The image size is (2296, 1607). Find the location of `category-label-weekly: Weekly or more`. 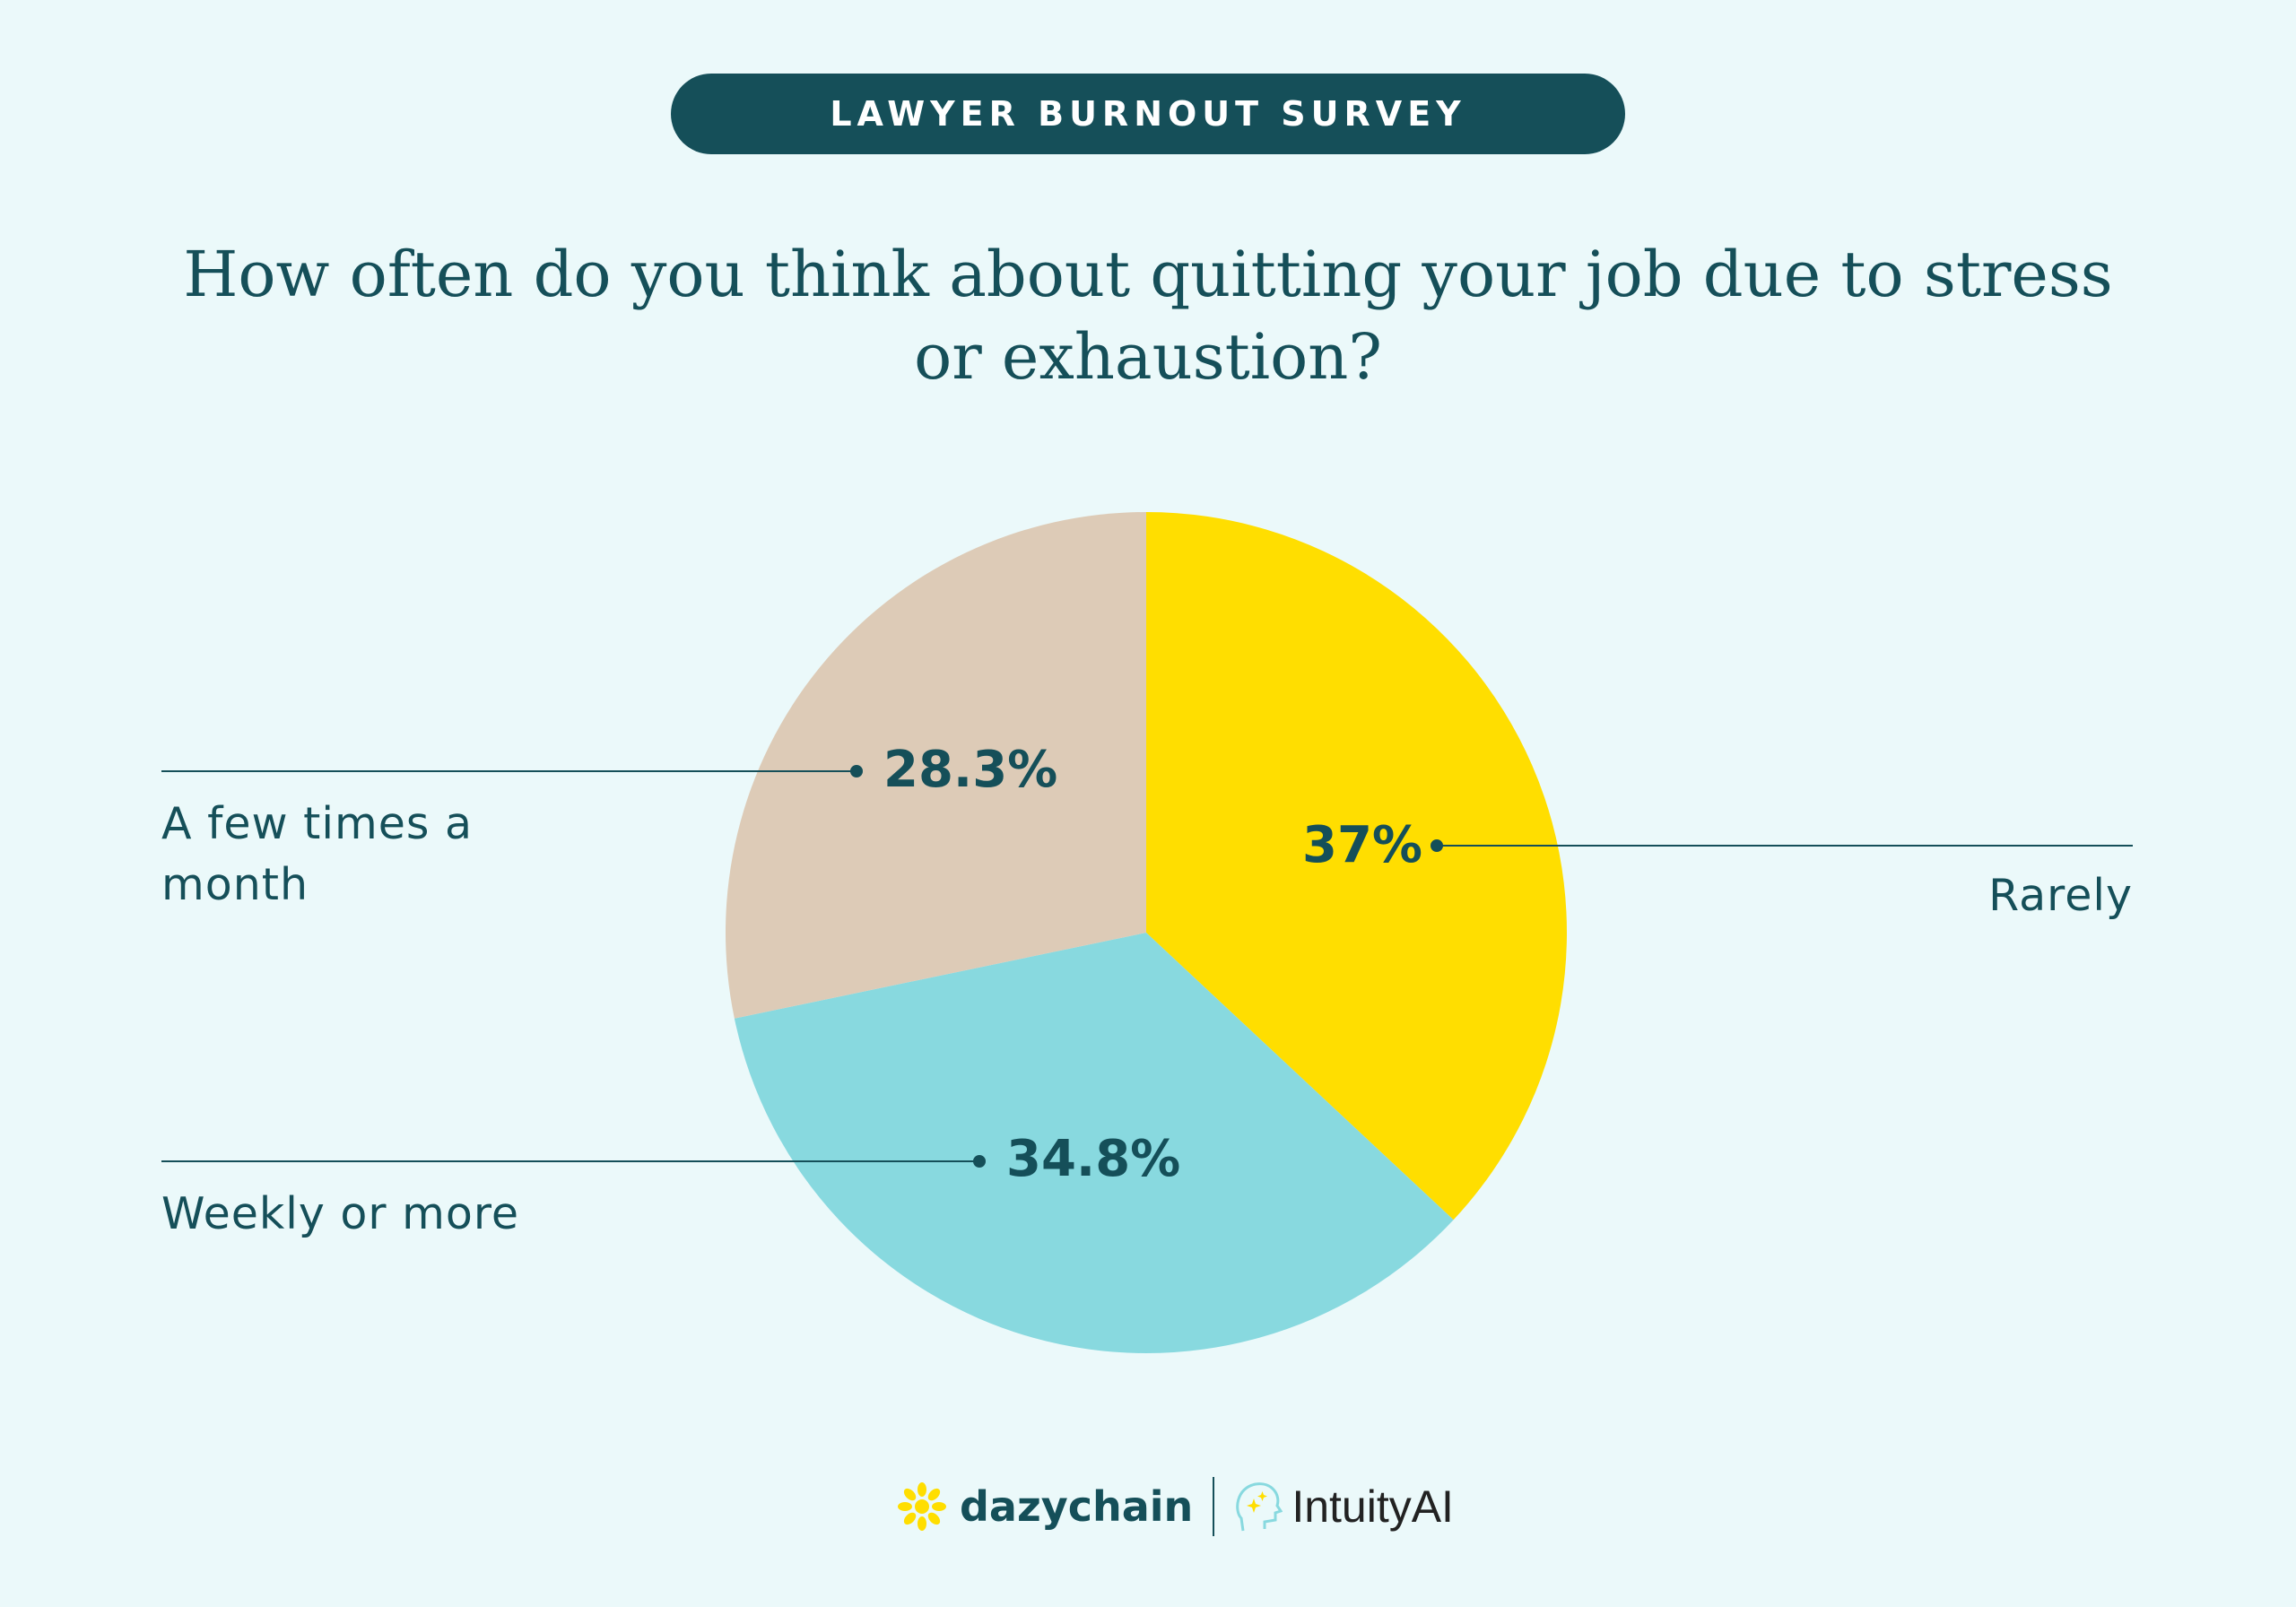

category-label-weekly: Weekly or more is located at coordinates (340, 1214).